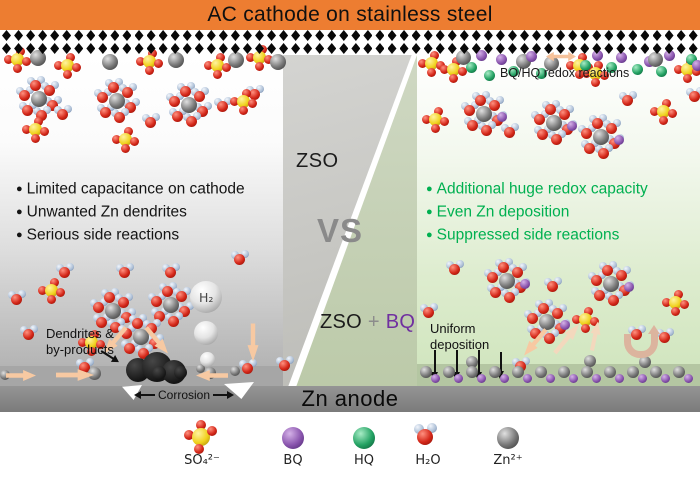  I want to click on uturn-arrow-icon, so click(642, 341).